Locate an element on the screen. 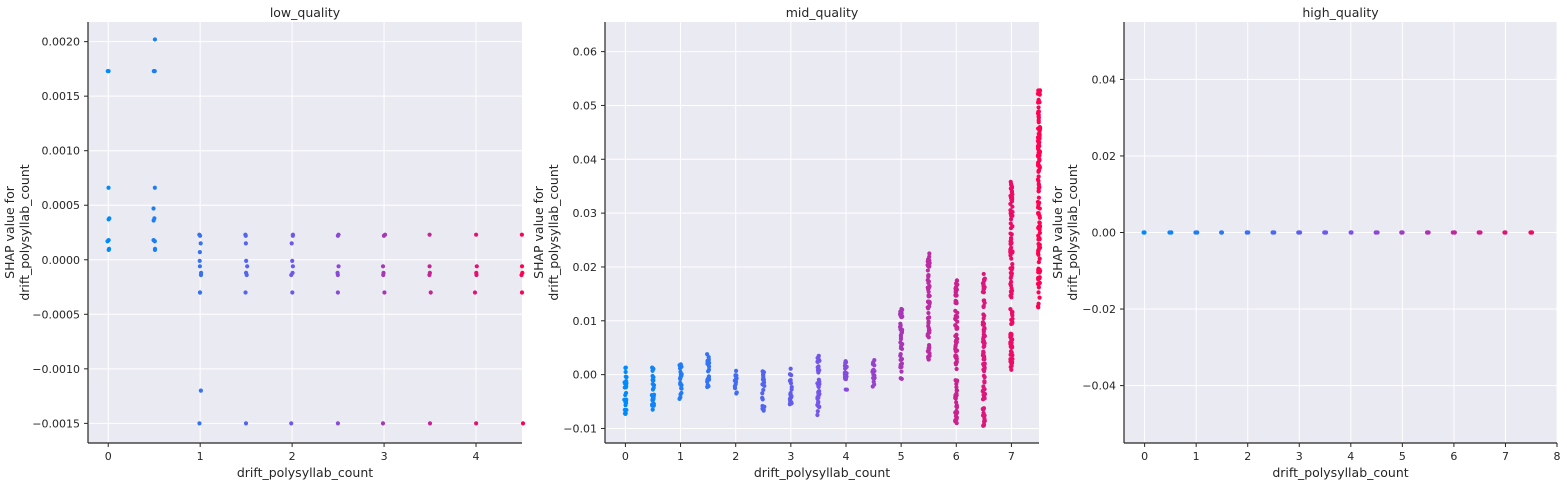  y-axis-label-line2: drift_polysyllab_count is located at coordinates (1072, 232).